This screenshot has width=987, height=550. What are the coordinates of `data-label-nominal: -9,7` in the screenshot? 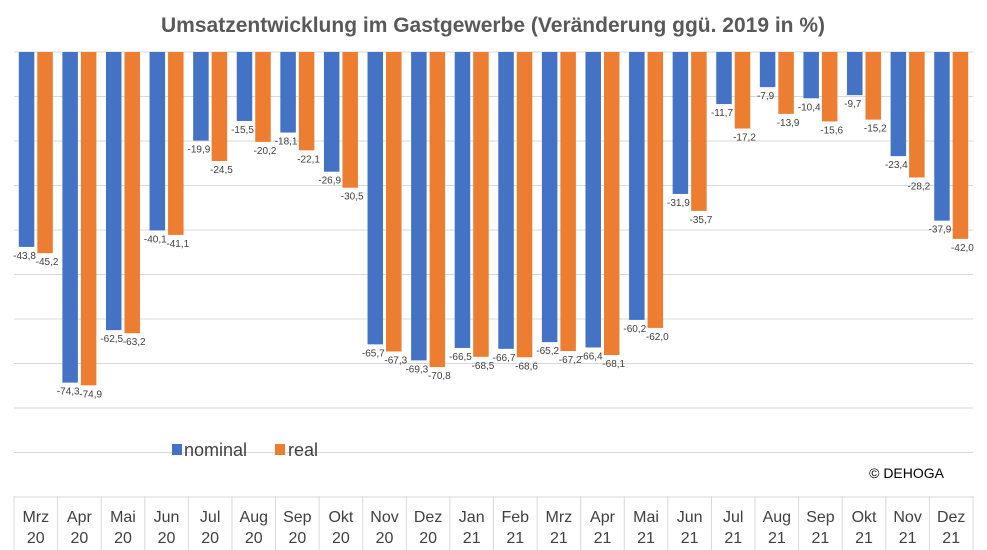 It's located at (853, 104).